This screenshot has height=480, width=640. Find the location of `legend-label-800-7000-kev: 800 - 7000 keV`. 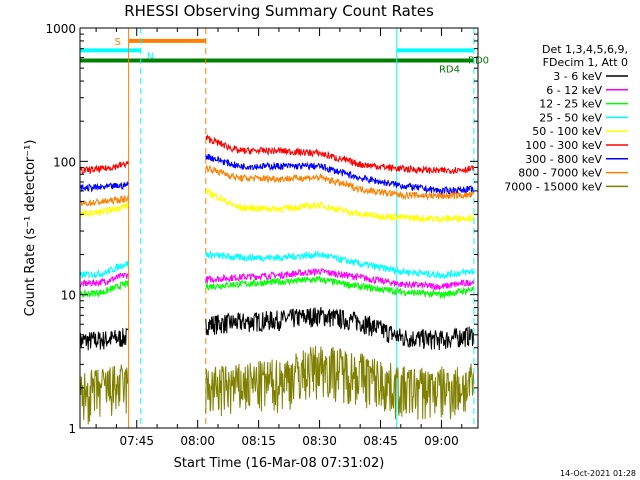

legend-label-800-7000-kev: 800 - 7000 keV is located at coordinates (560, 173).